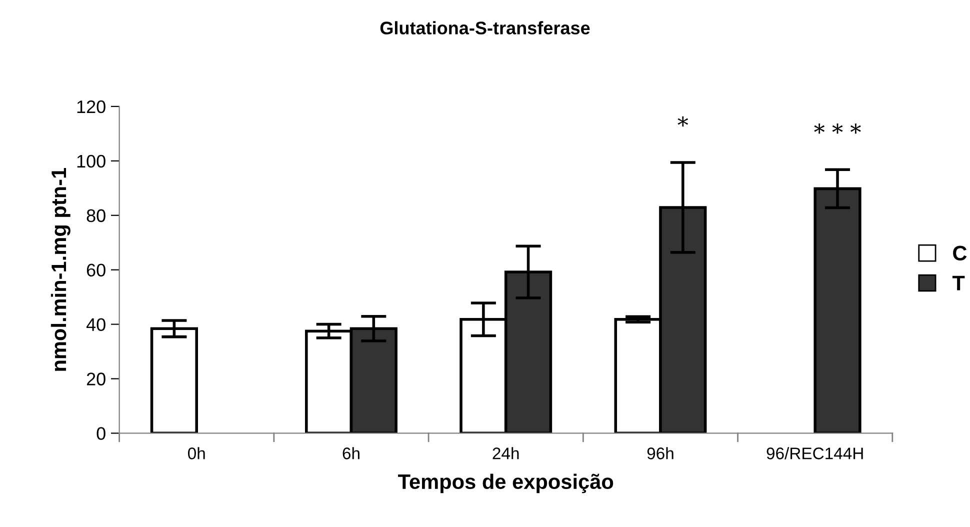 This screenshot has height=527, width=970. Describe the element at coordinates (485, 27) in the screenshot. I see `chart-title: Glutationa-S-transferase` at that location.